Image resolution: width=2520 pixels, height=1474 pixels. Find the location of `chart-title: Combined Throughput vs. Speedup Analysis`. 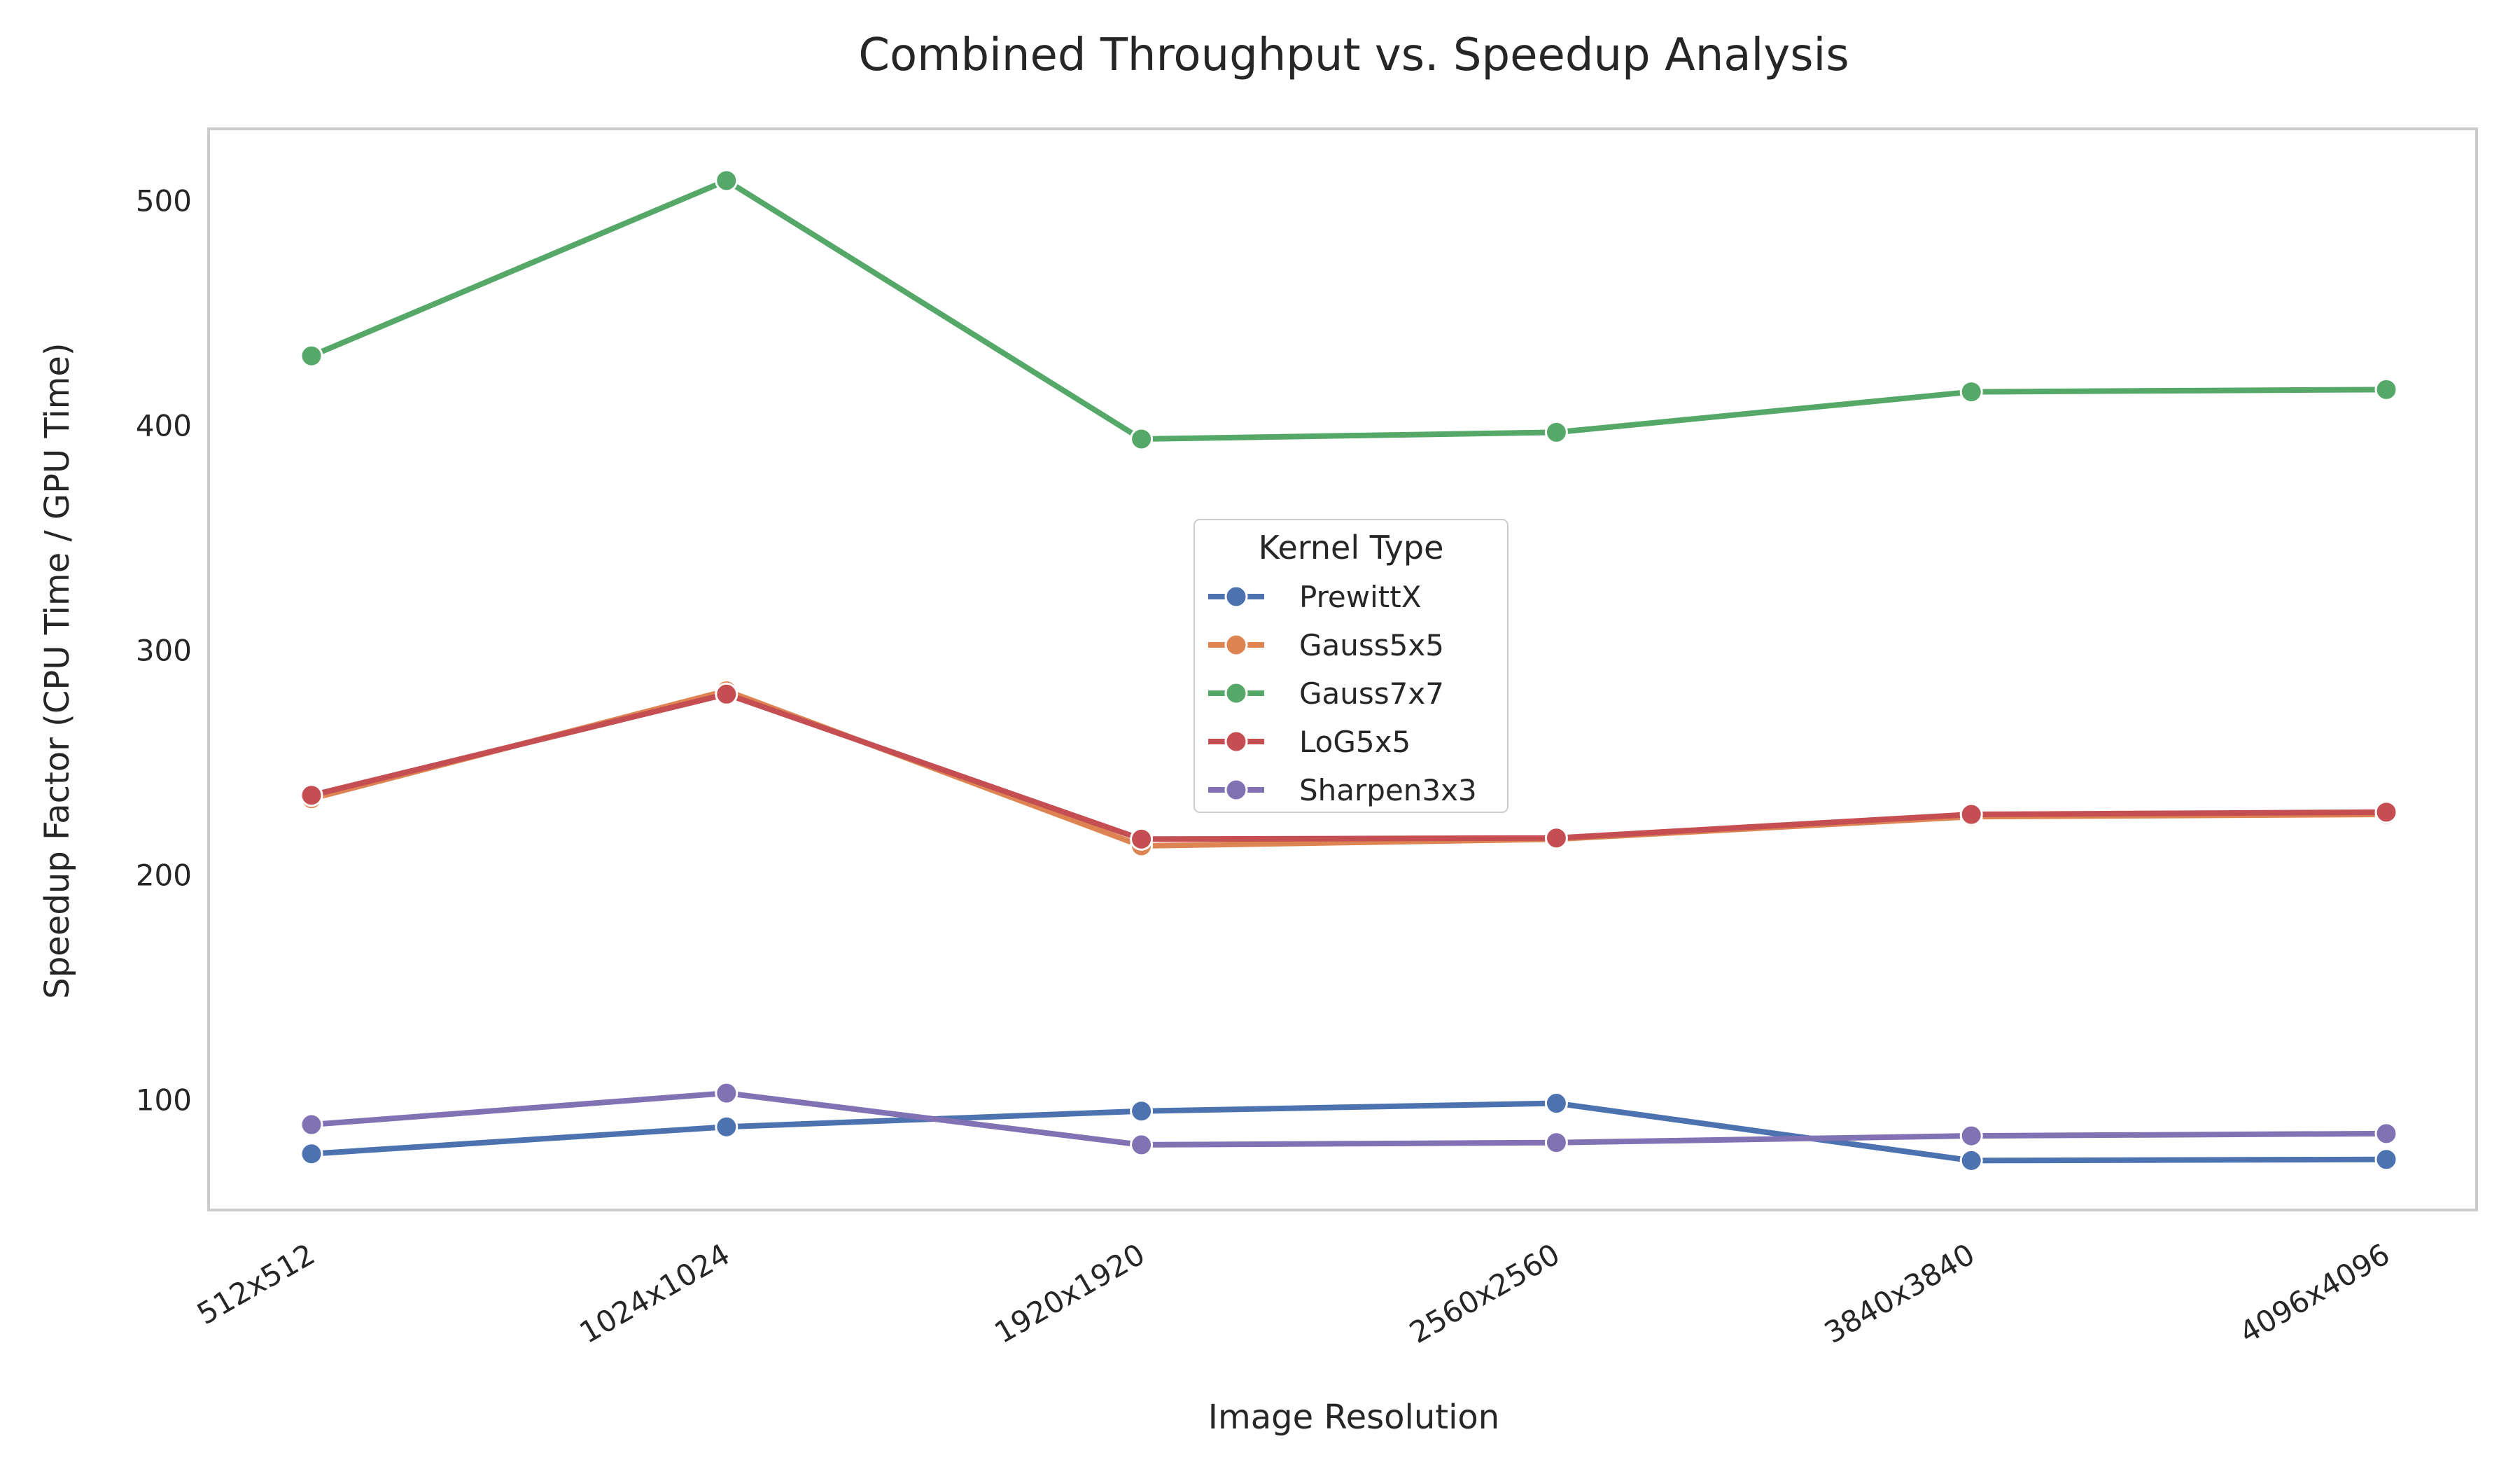

chart-title: Combined Throughput vs. Speedup Analysis is located at coordinates (1353, 55).